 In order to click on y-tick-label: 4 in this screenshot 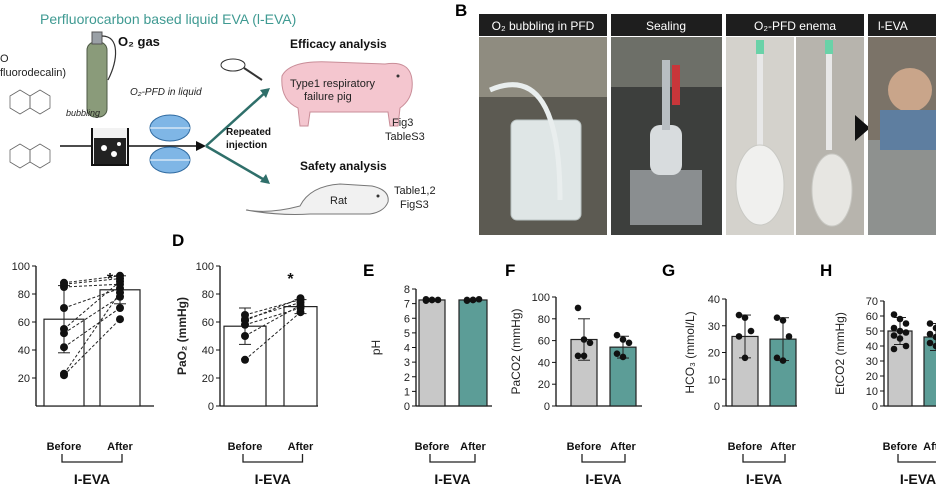, I will do `click(407, 349)`.